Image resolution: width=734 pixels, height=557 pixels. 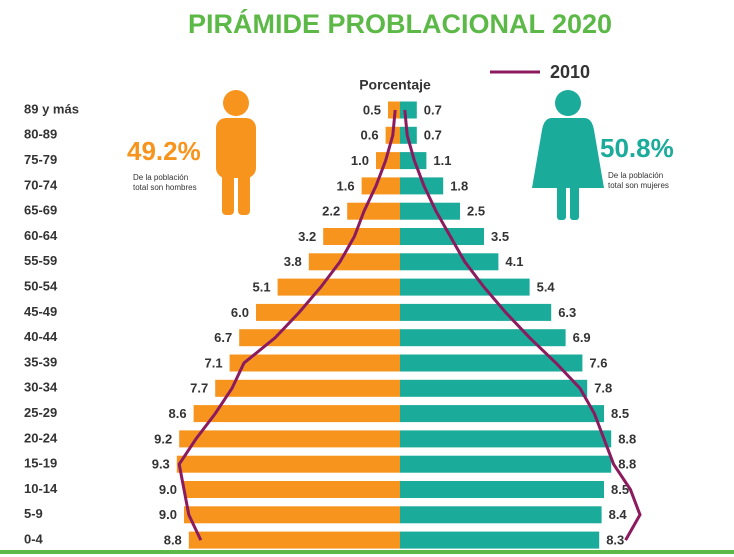 What do you see at coordinates (262, 287) in the screenshot?
I see `value-label: 5.1` at bounding box center [262, 287].